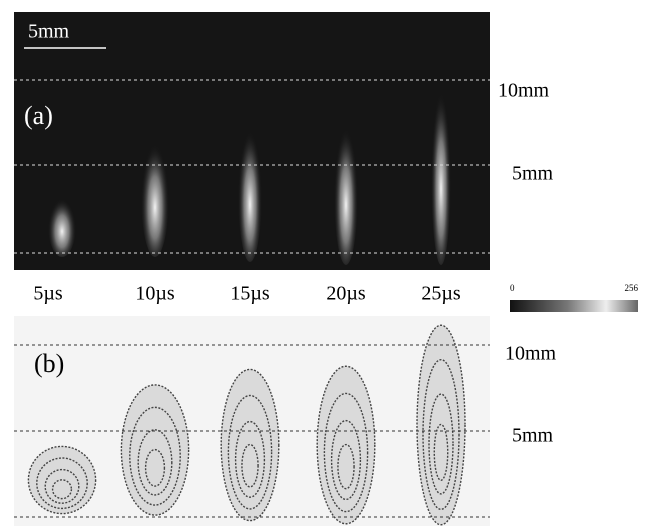 The width and height of the screenshot is (649, 526). Describe the element at coordinates (38, 115) in the screenshot. I see `panel-label: (a)` at that location.